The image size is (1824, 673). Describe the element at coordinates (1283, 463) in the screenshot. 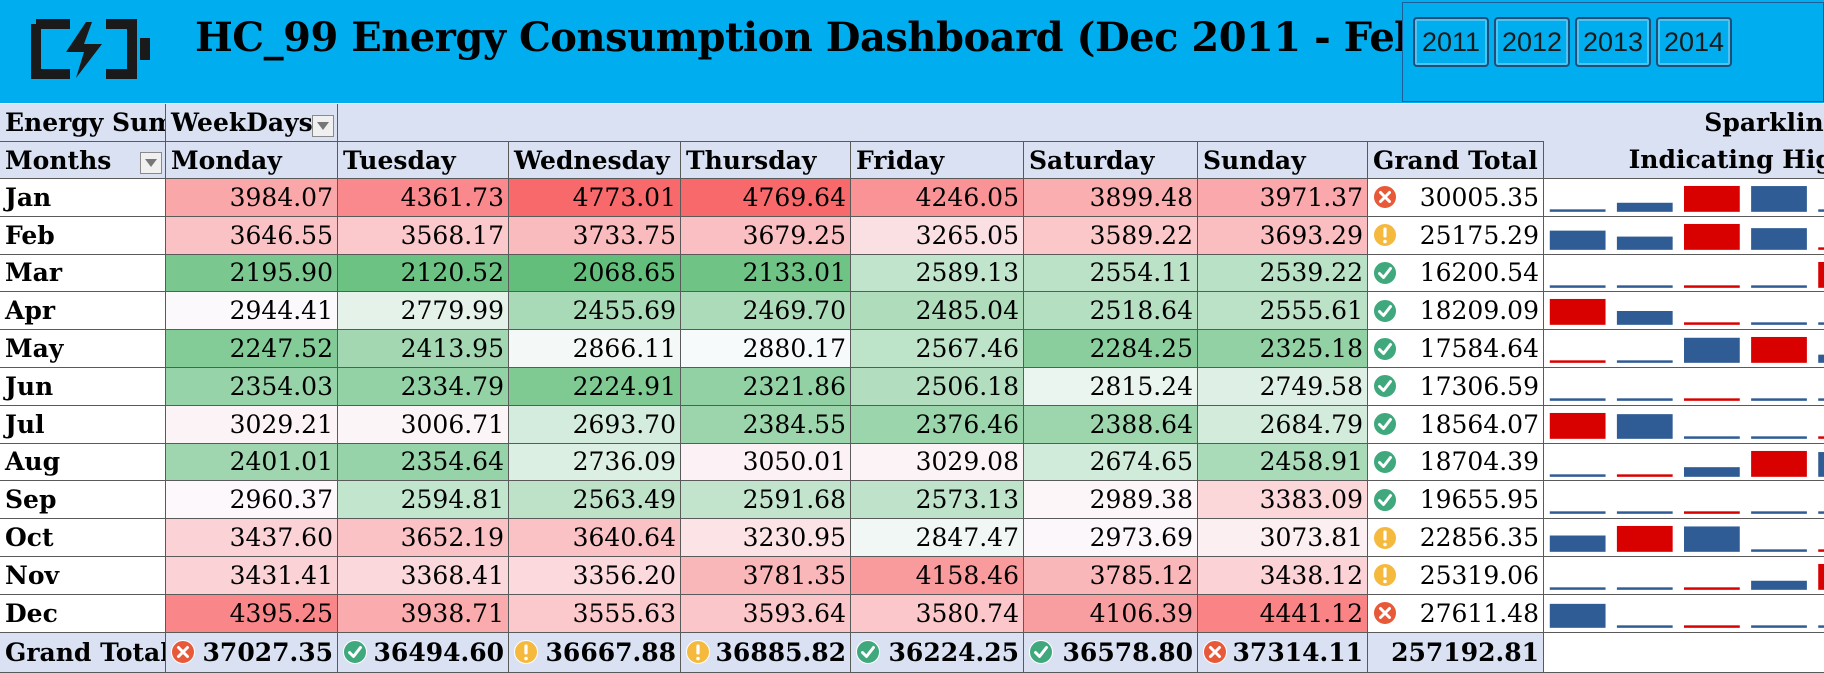

I see `value-cell: 2458.91` at that location.